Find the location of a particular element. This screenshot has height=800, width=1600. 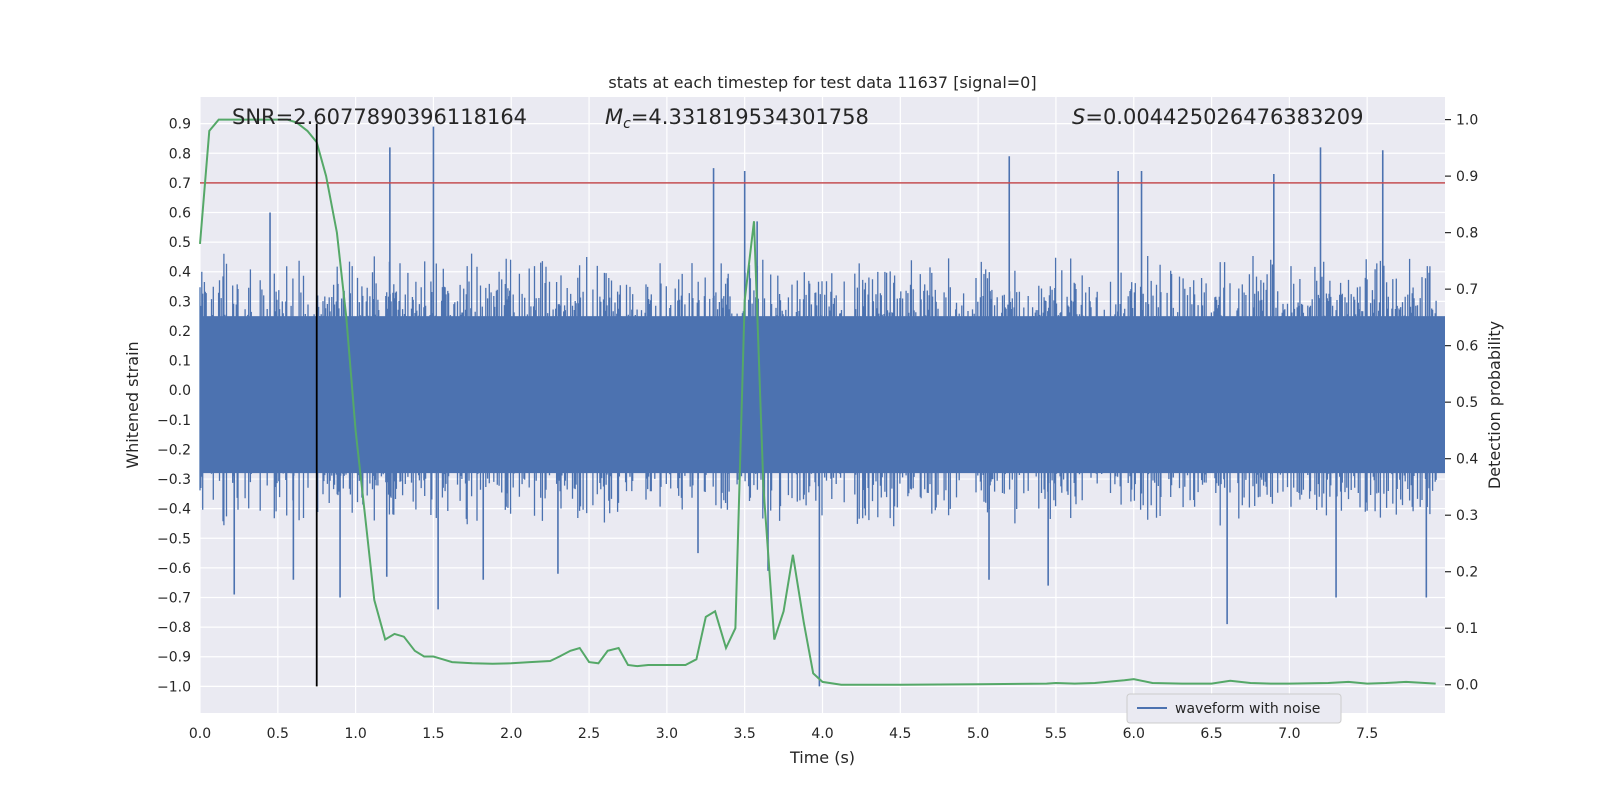

y-left-tick-label: 0.4 is located at coordinates (180, 273).